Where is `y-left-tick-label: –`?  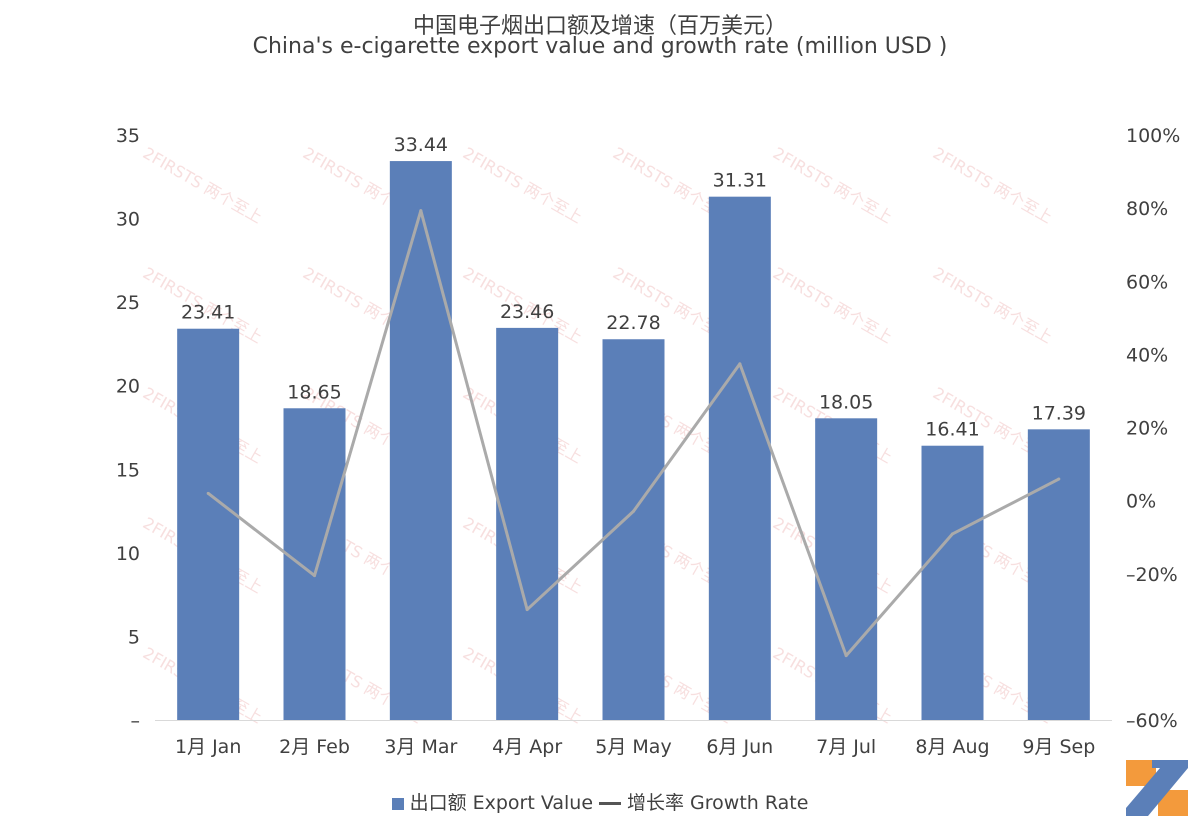 y-left-tick-label: – is located at coordinates (136, 721).